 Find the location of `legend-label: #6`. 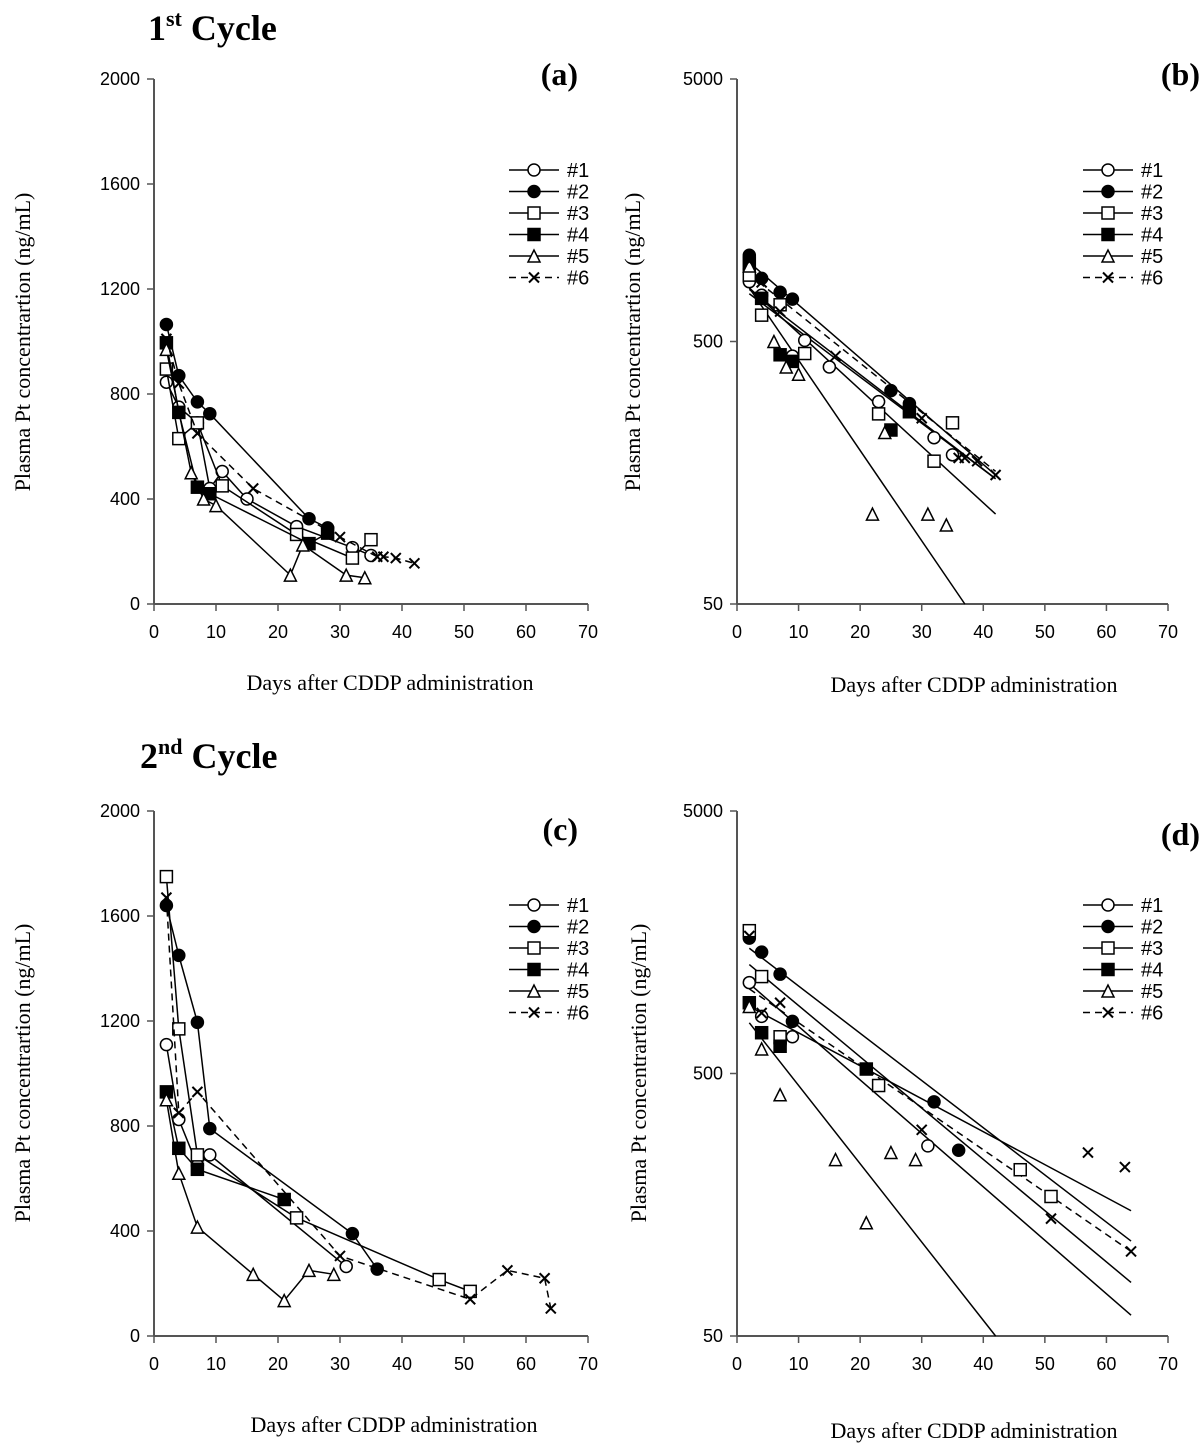

legend-label: #6 is located at coordinates (1152, 1014).